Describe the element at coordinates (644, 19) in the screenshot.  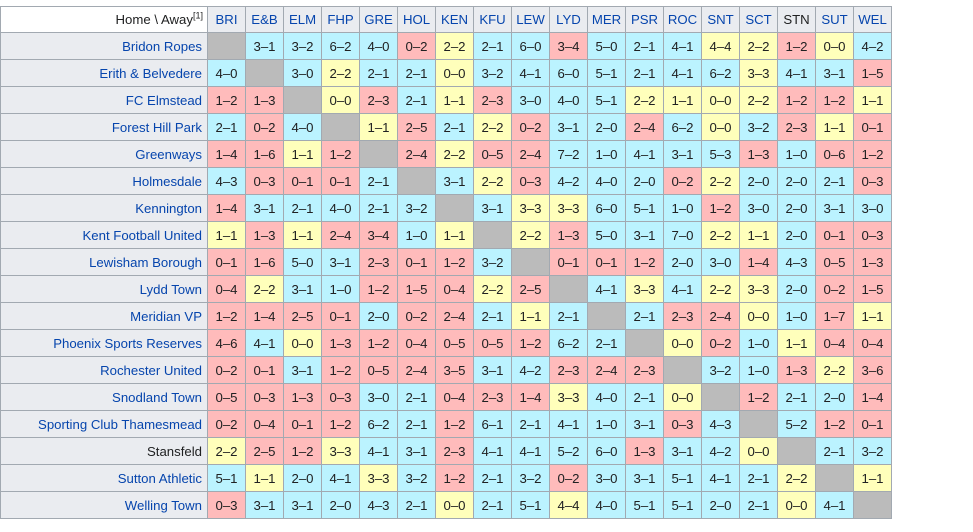
I see `column-header: PSR` at that location.